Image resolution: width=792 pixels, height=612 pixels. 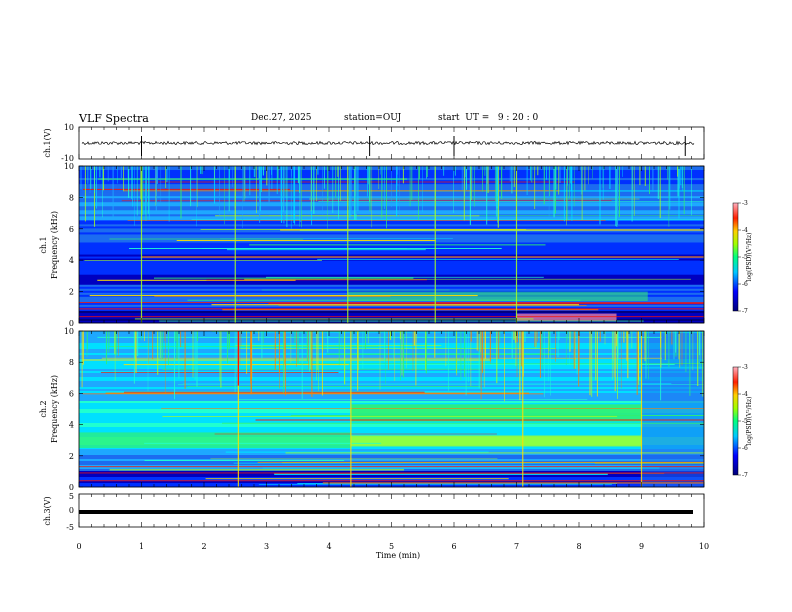 I want to click on ch2-colorbar: -3 -4 -5 -6 -7 log(PSD)(V²/Hz), so click(x=742, y=421).